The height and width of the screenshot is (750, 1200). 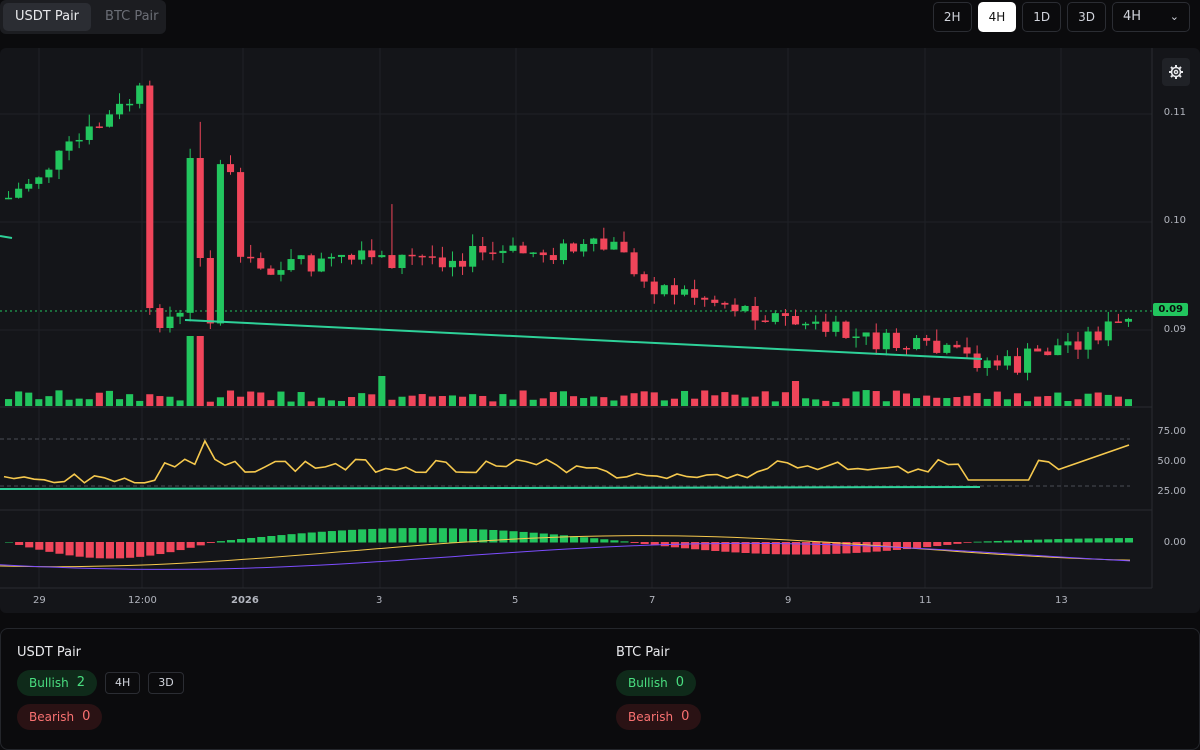 I want to click on tab-btc-pair: BTC Pair, so click(x=132, y=16).